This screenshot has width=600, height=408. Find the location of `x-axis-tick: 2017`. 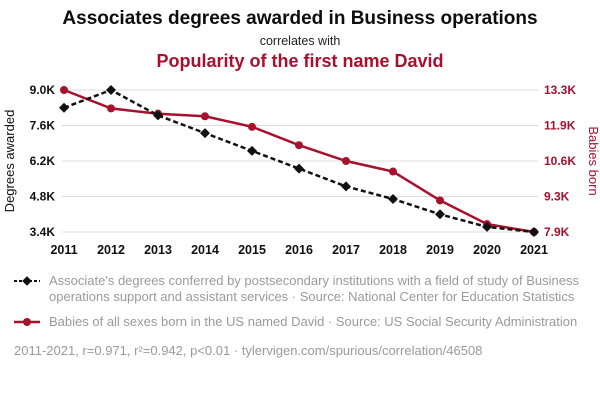

x-axis-tick: 2017 is located at coordinates (346, 250).